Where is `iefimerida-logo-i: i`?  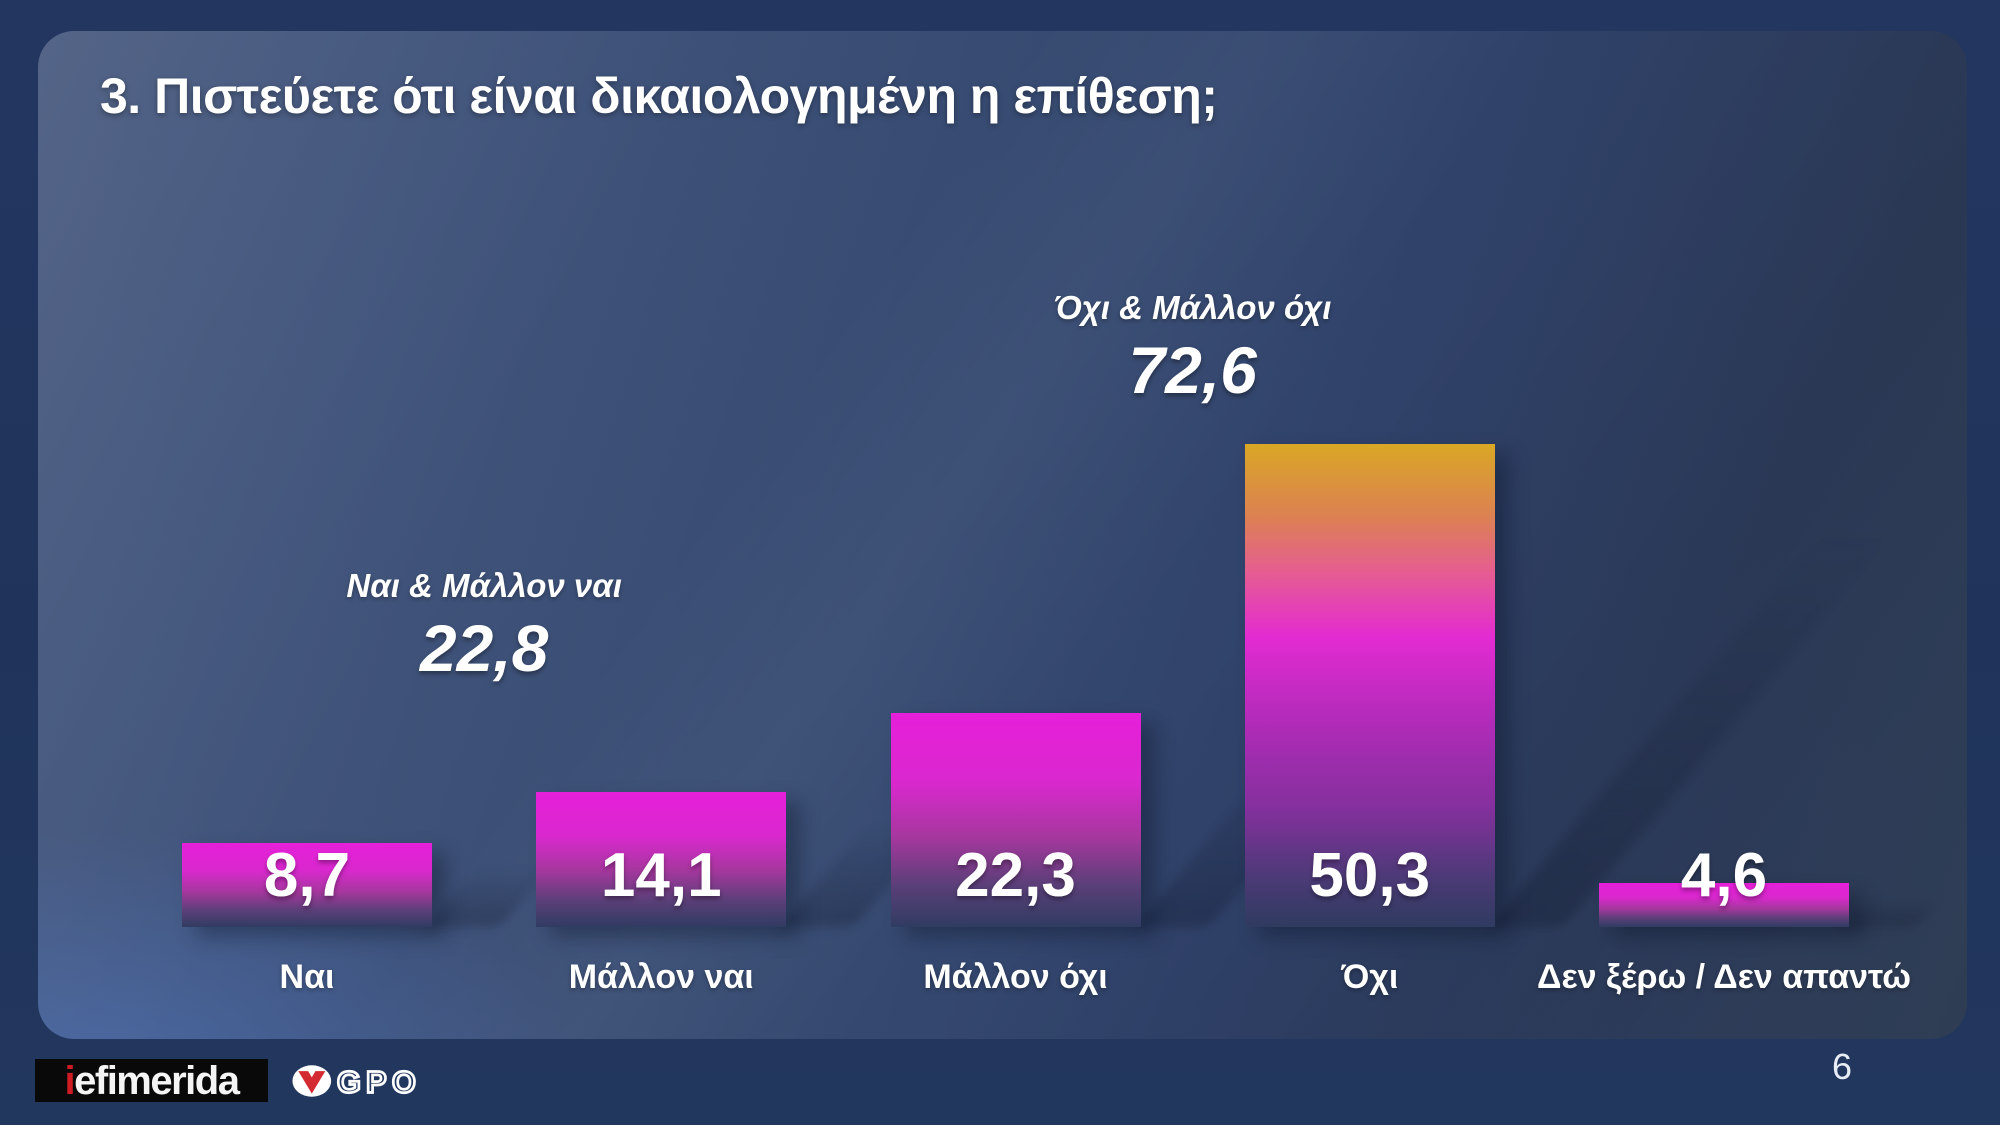
iefimerida-logo-i: i is located at coordinates (70, 1080).